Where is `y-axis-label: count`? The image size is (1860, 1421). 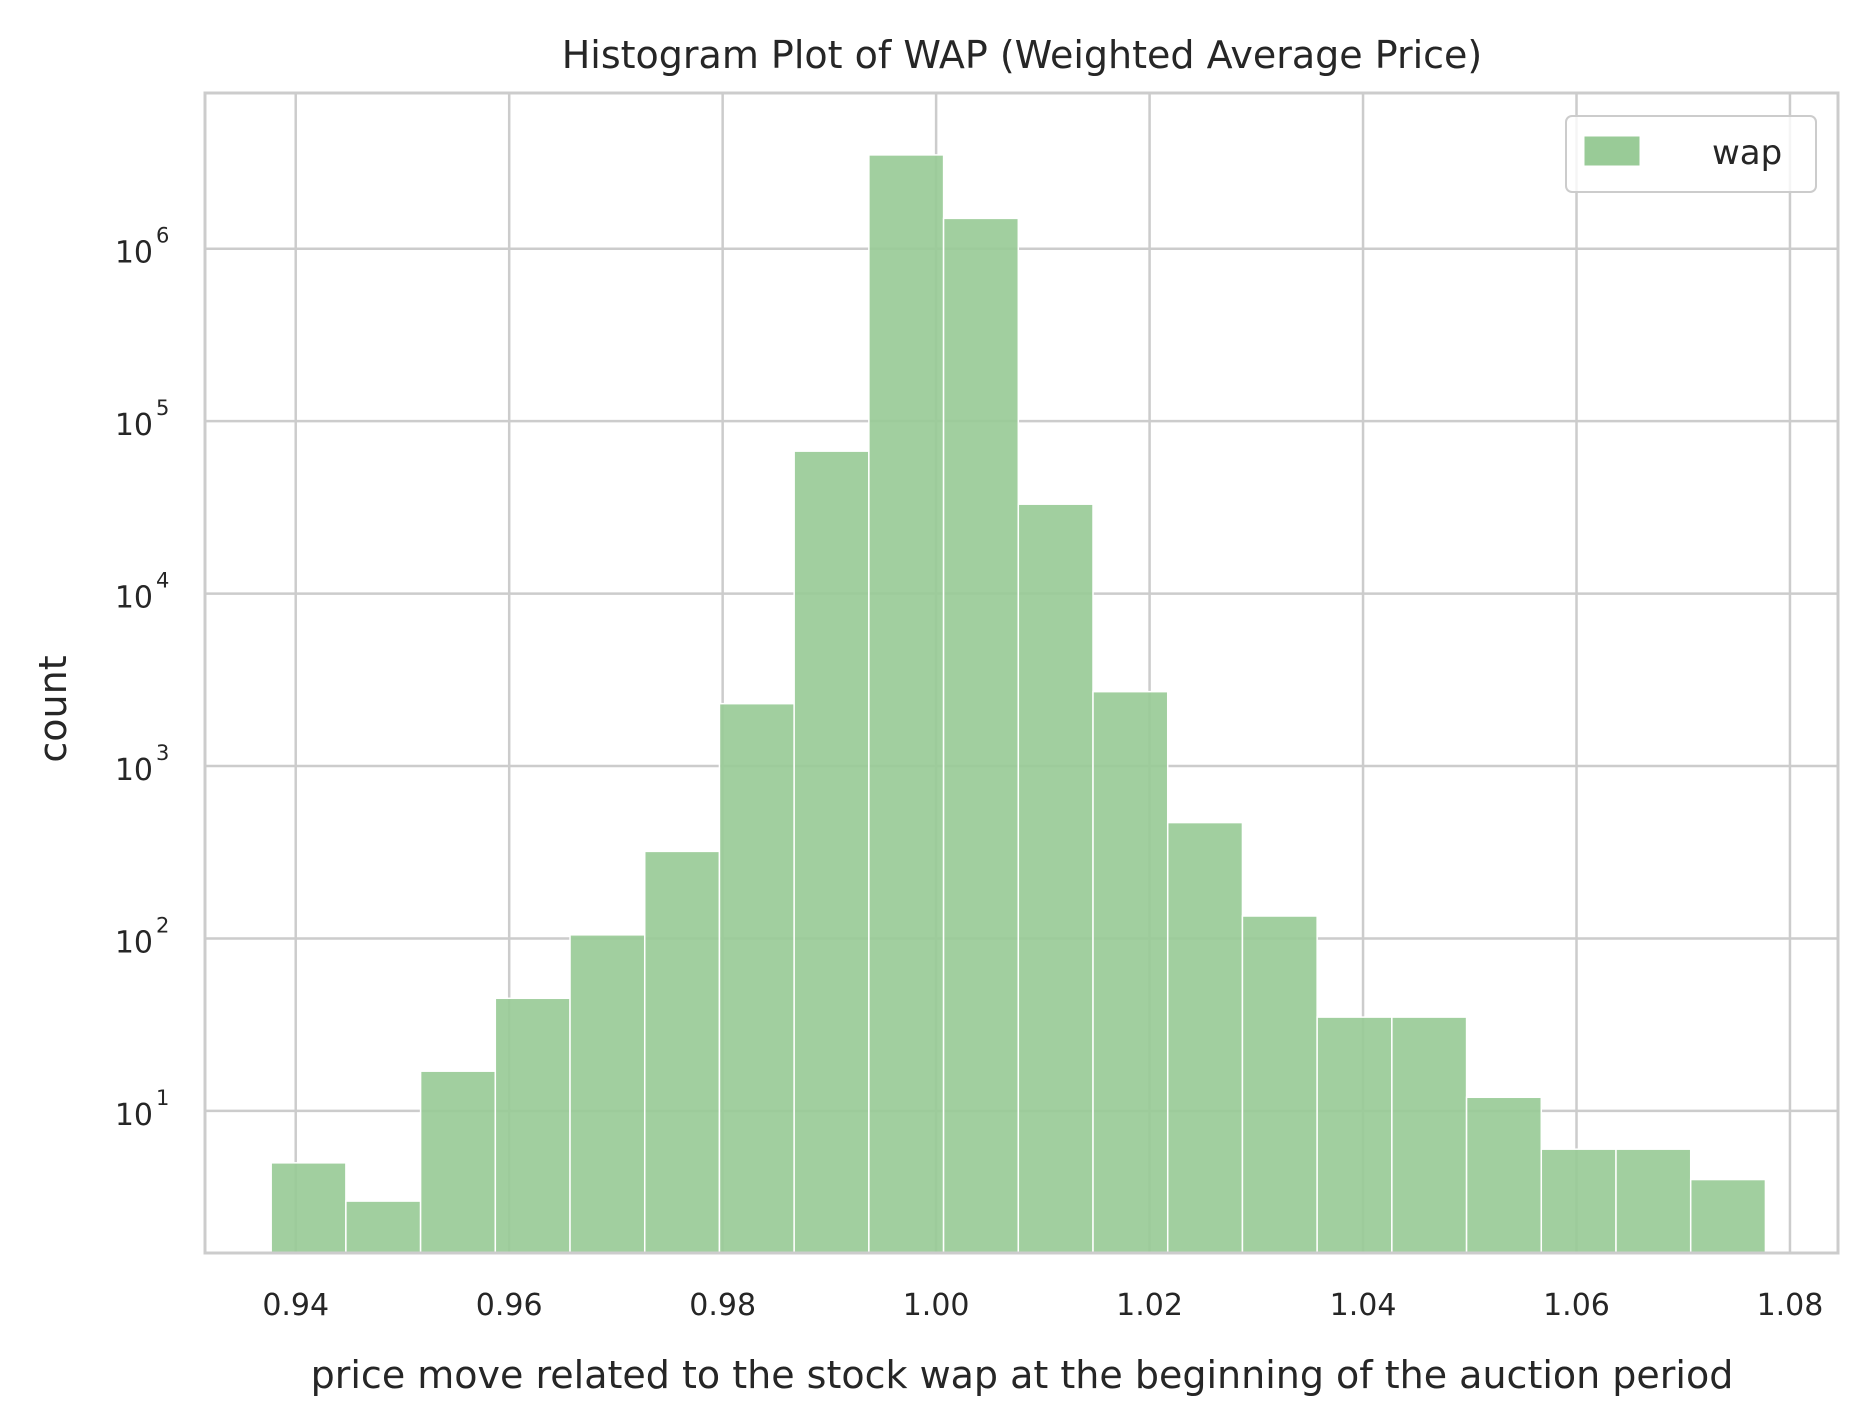
y-axis-label: count is located at coordinates (53, 708).